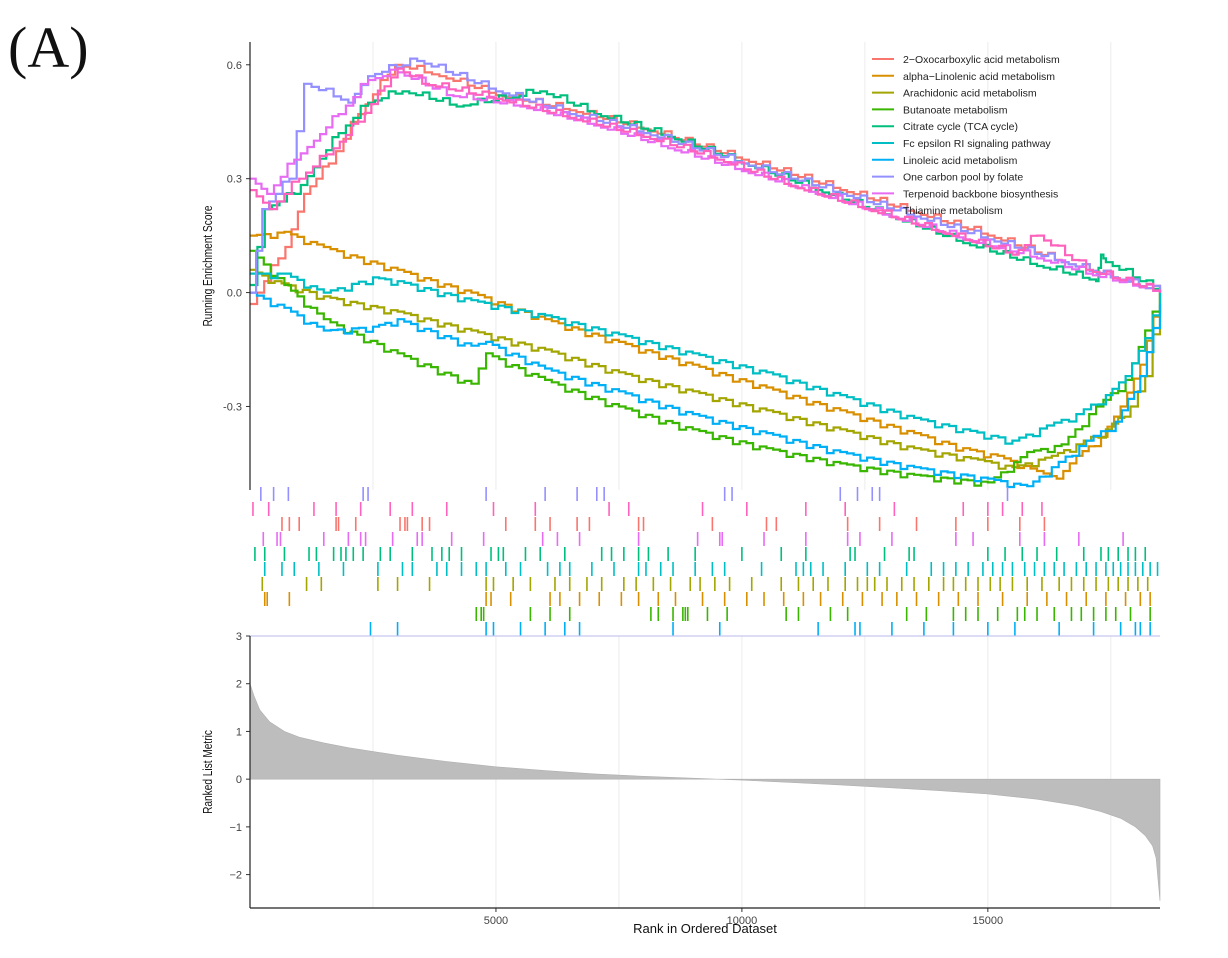 Image resolution: width=1228 pixels, height=958 pixels. Describe the element at coordinates (960, 161) in the screenshot. I see `legend-label-linoleic-acid-metabolism: Linoleic acid metabolism` at that location.